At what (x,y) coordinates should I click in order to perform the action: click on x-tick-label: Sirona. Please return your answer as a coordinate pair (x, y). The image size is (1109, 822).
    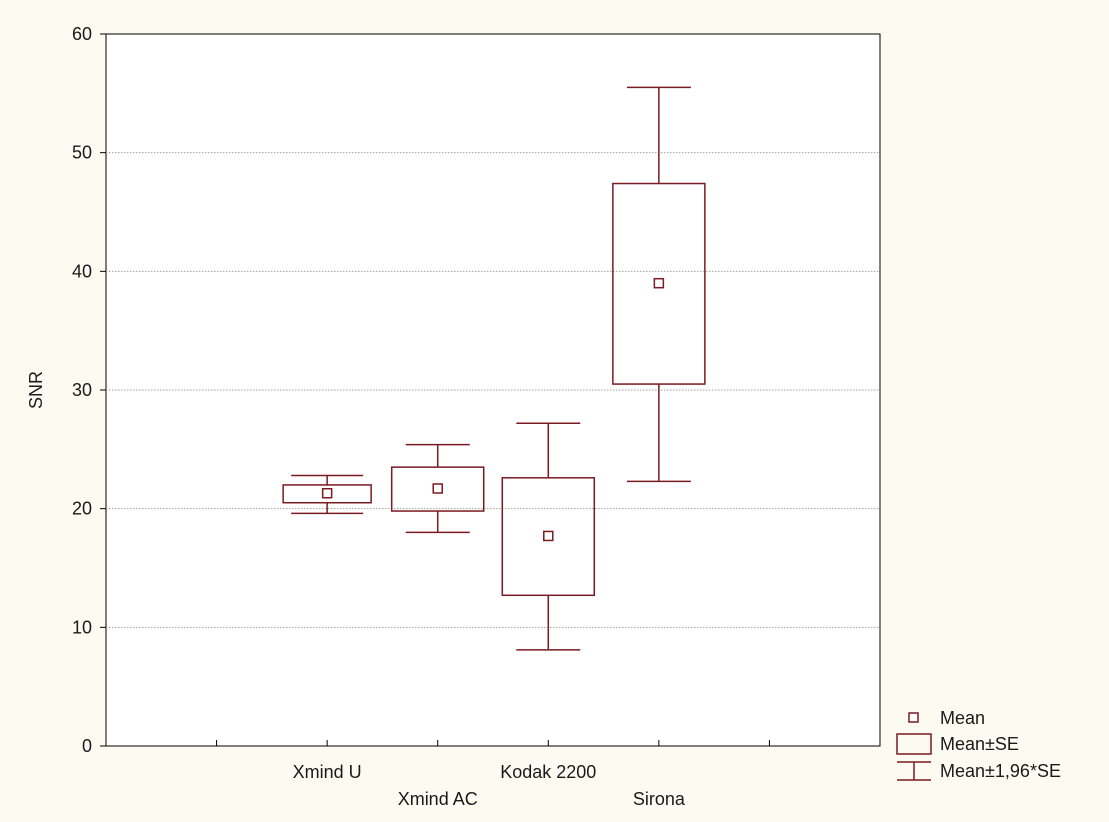
    Looking at the image, I should click on (659, 799).